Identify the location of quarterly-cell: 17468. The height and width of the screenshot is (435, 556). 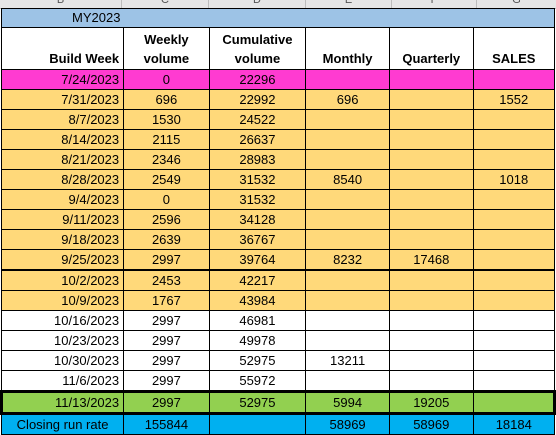
(431, 260).